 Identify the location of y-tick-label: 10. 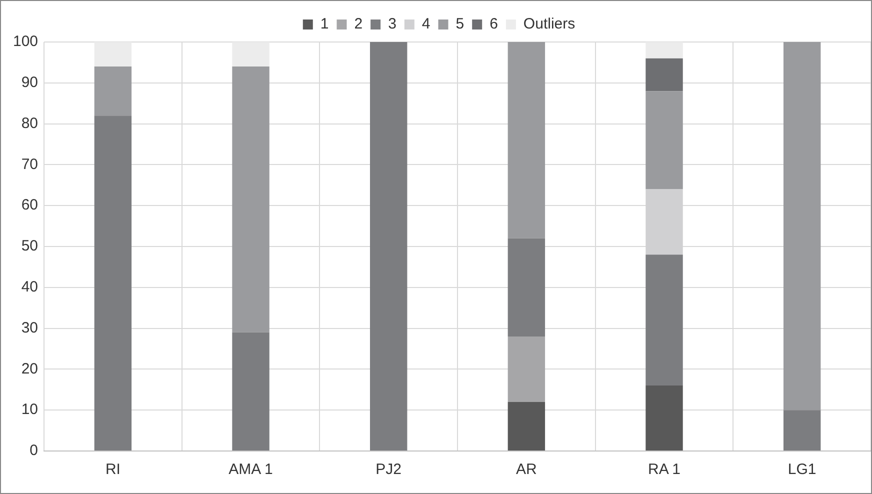
(29, 409).